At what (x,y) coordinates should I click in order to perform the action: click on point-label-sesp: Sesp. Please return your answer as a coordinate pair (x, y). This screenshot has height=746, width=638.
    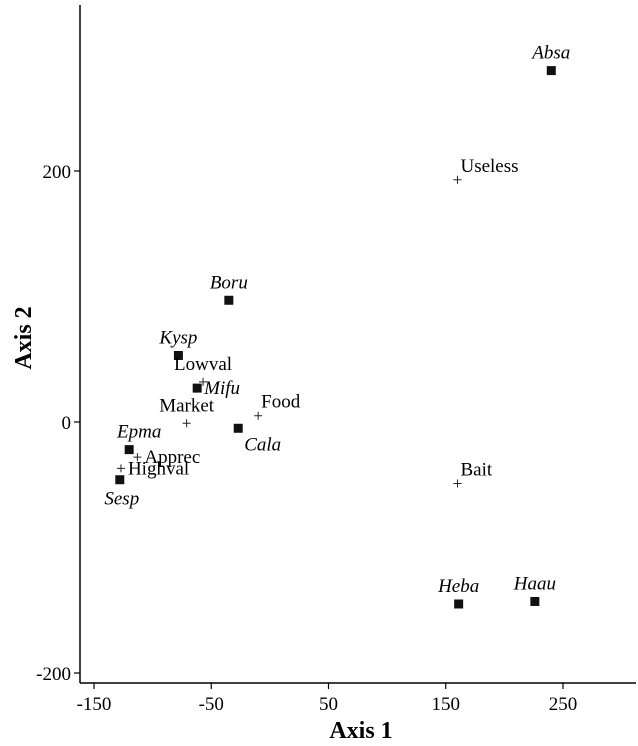
    Looking at the image, I should click on (121, 499).